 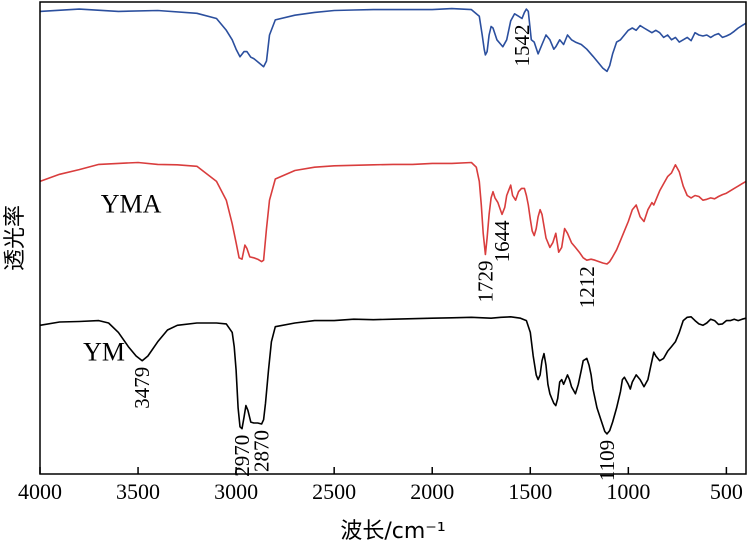 I want to click on peak-label-ym-2970: 2970, so click(x=242, y=456).